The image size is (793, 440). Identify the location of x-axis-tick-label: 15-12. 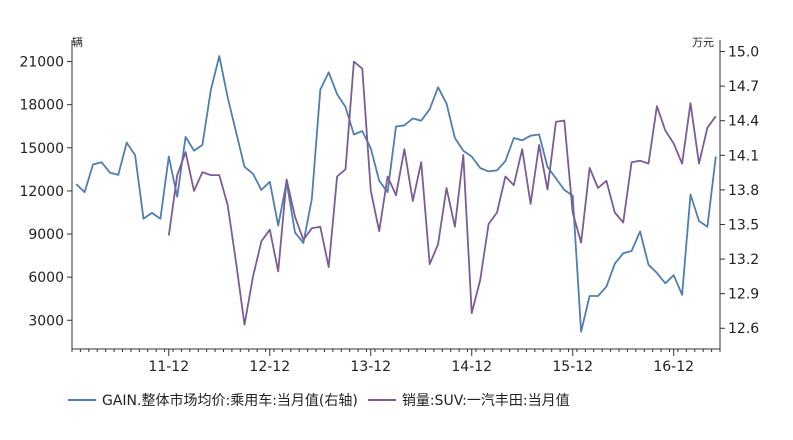
(572, 367).